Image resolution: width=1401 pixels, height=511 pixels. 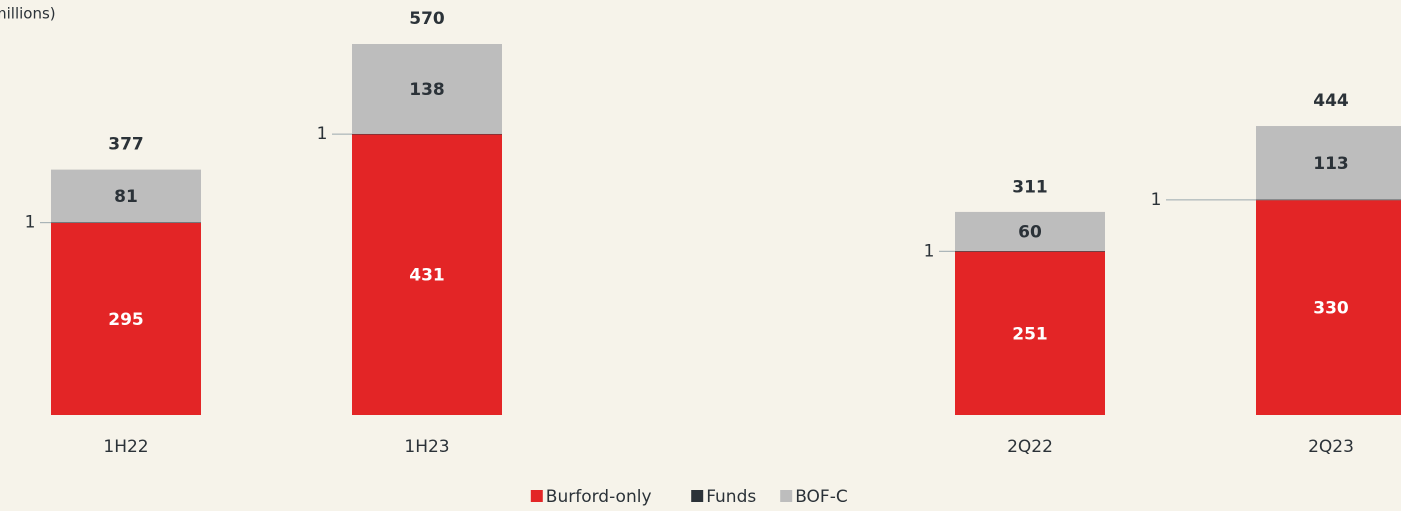 I want to click on data-label: 138, so click(x=427, y=90).